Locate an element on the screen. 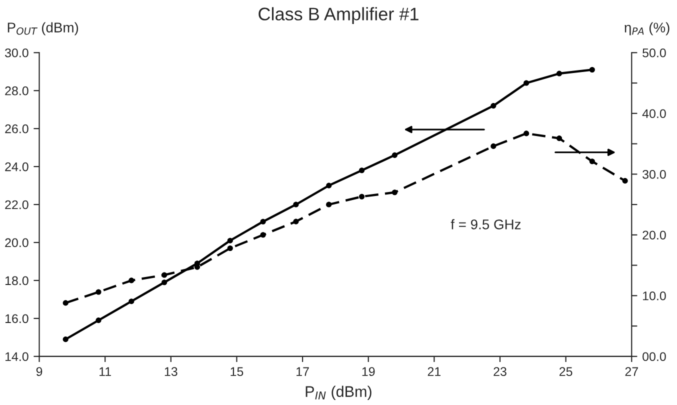 The height and width of the screenshot is (405, 677). y-tick-label: 26.0 is located at coordinates (16, 129).